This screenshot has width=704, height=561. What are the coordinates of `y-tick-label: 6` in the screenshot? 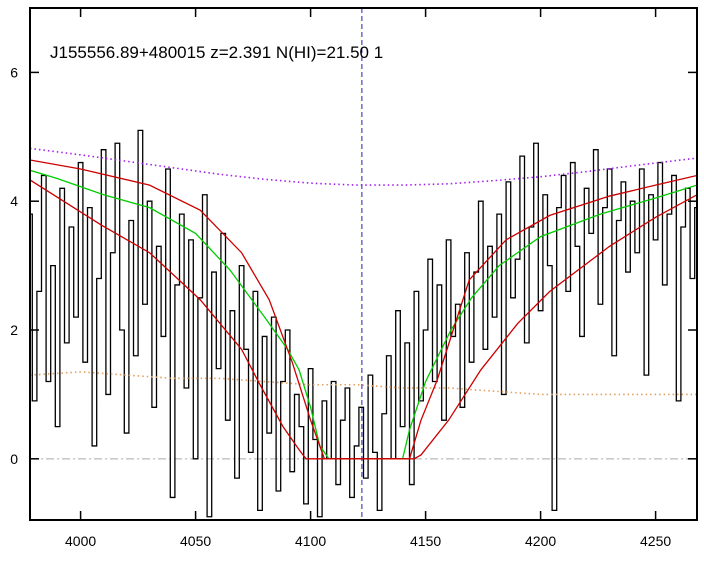 It's located at (14, 72).